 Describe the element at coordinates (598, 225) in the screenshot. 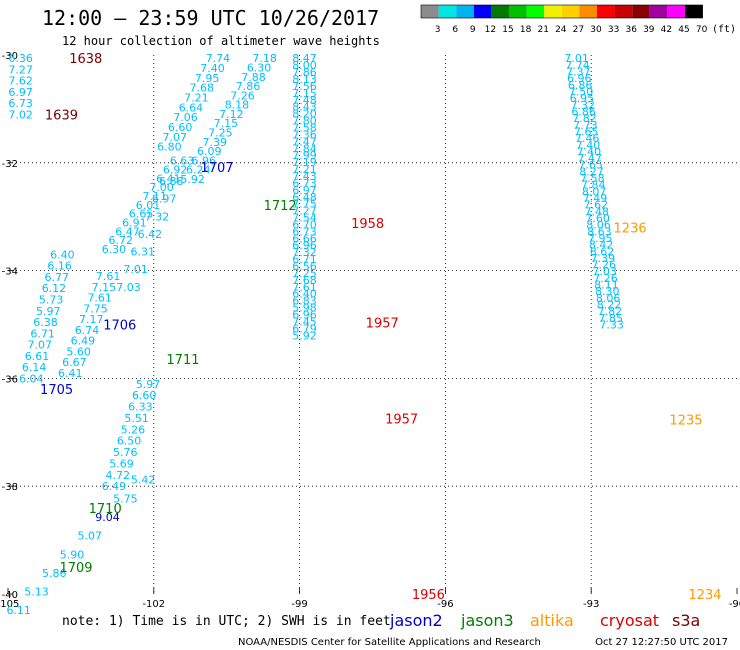

I see `swh-value: 8.06` at that location.